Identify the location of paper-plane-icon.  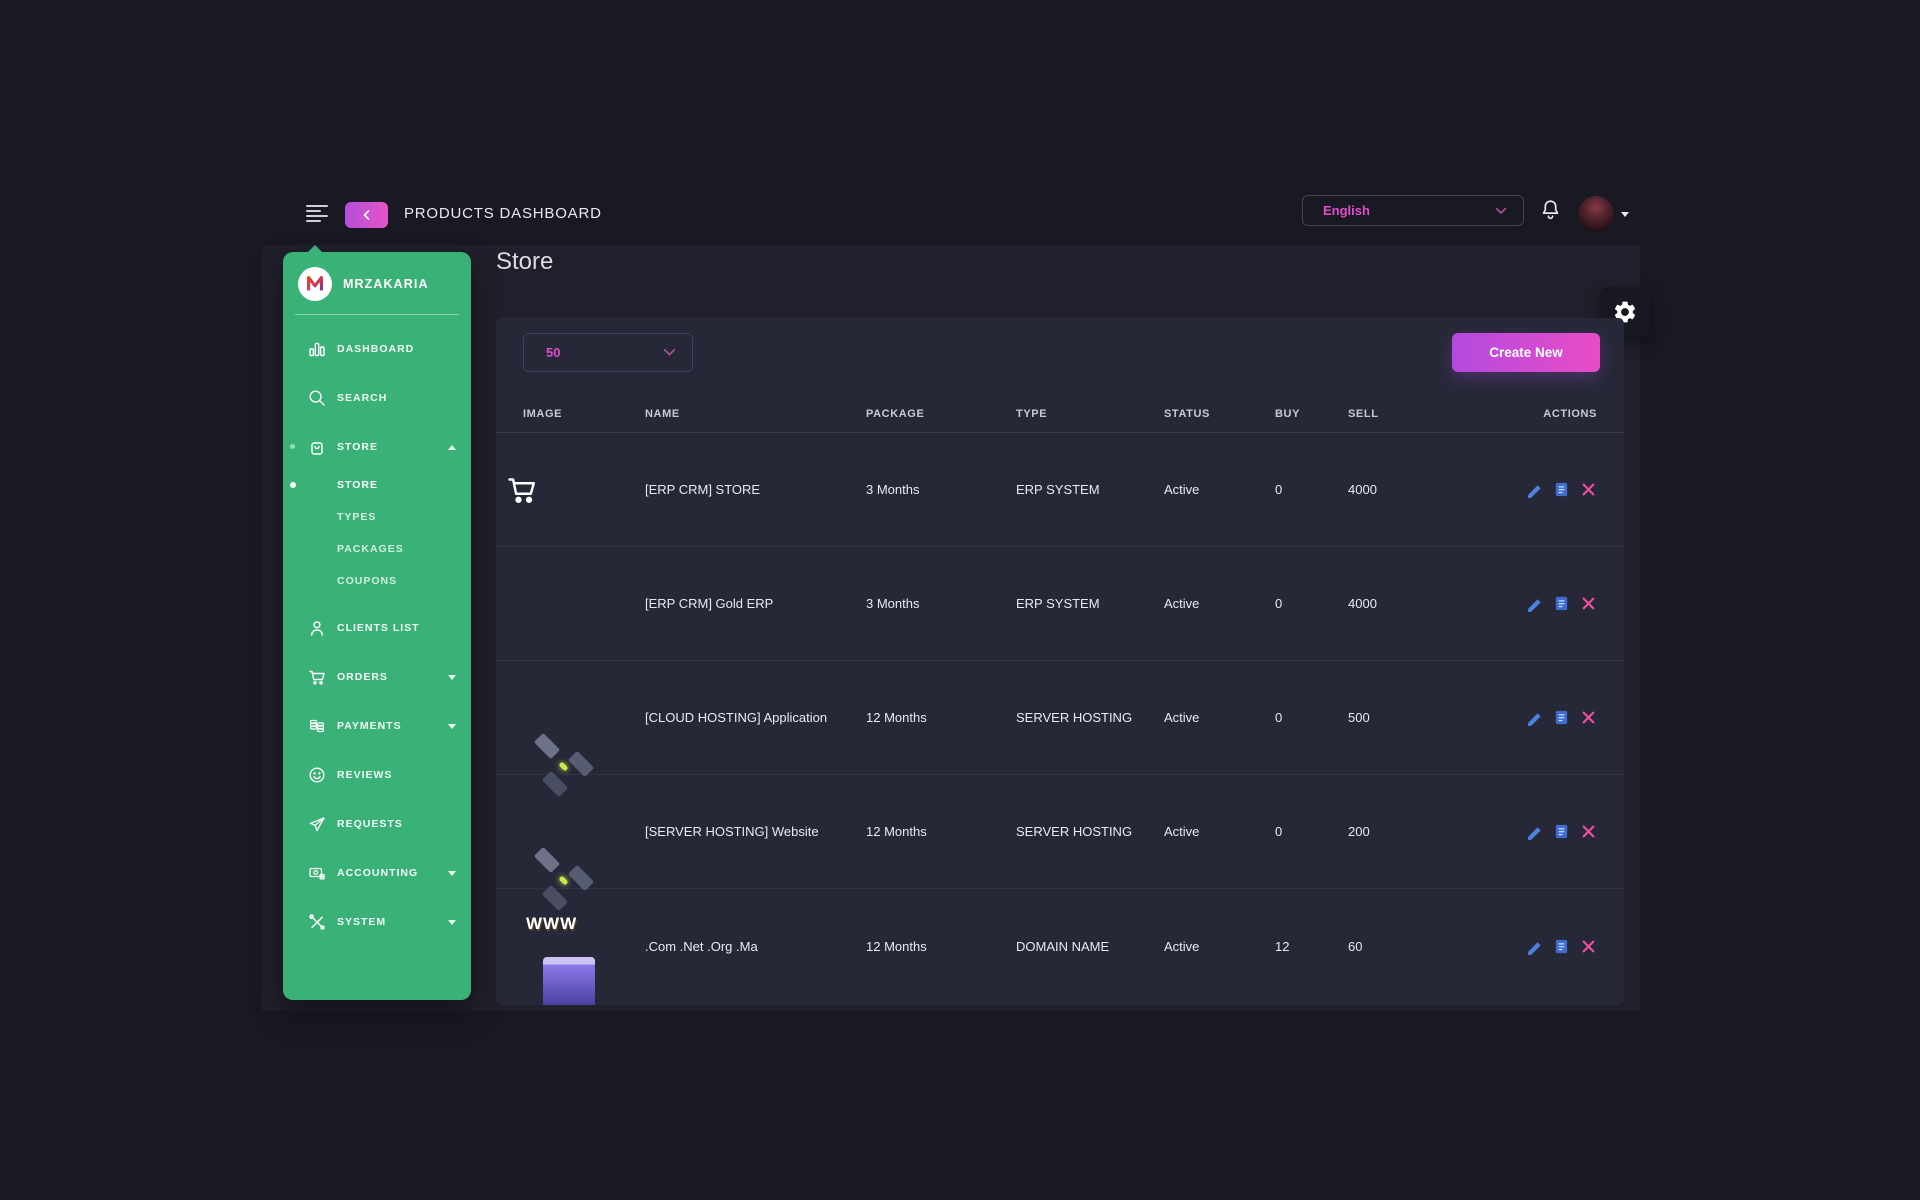
(317, 824).